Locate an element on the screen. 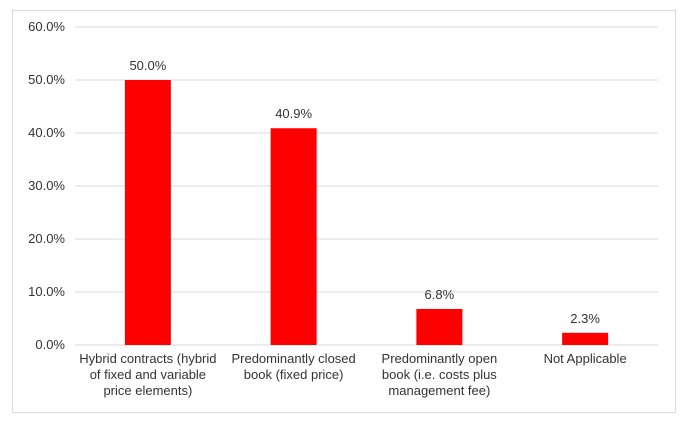 Image resolution: width=690 pixels, height=425 pixels. y-tick-label: 20.0% is located at coordinates (46, 238).